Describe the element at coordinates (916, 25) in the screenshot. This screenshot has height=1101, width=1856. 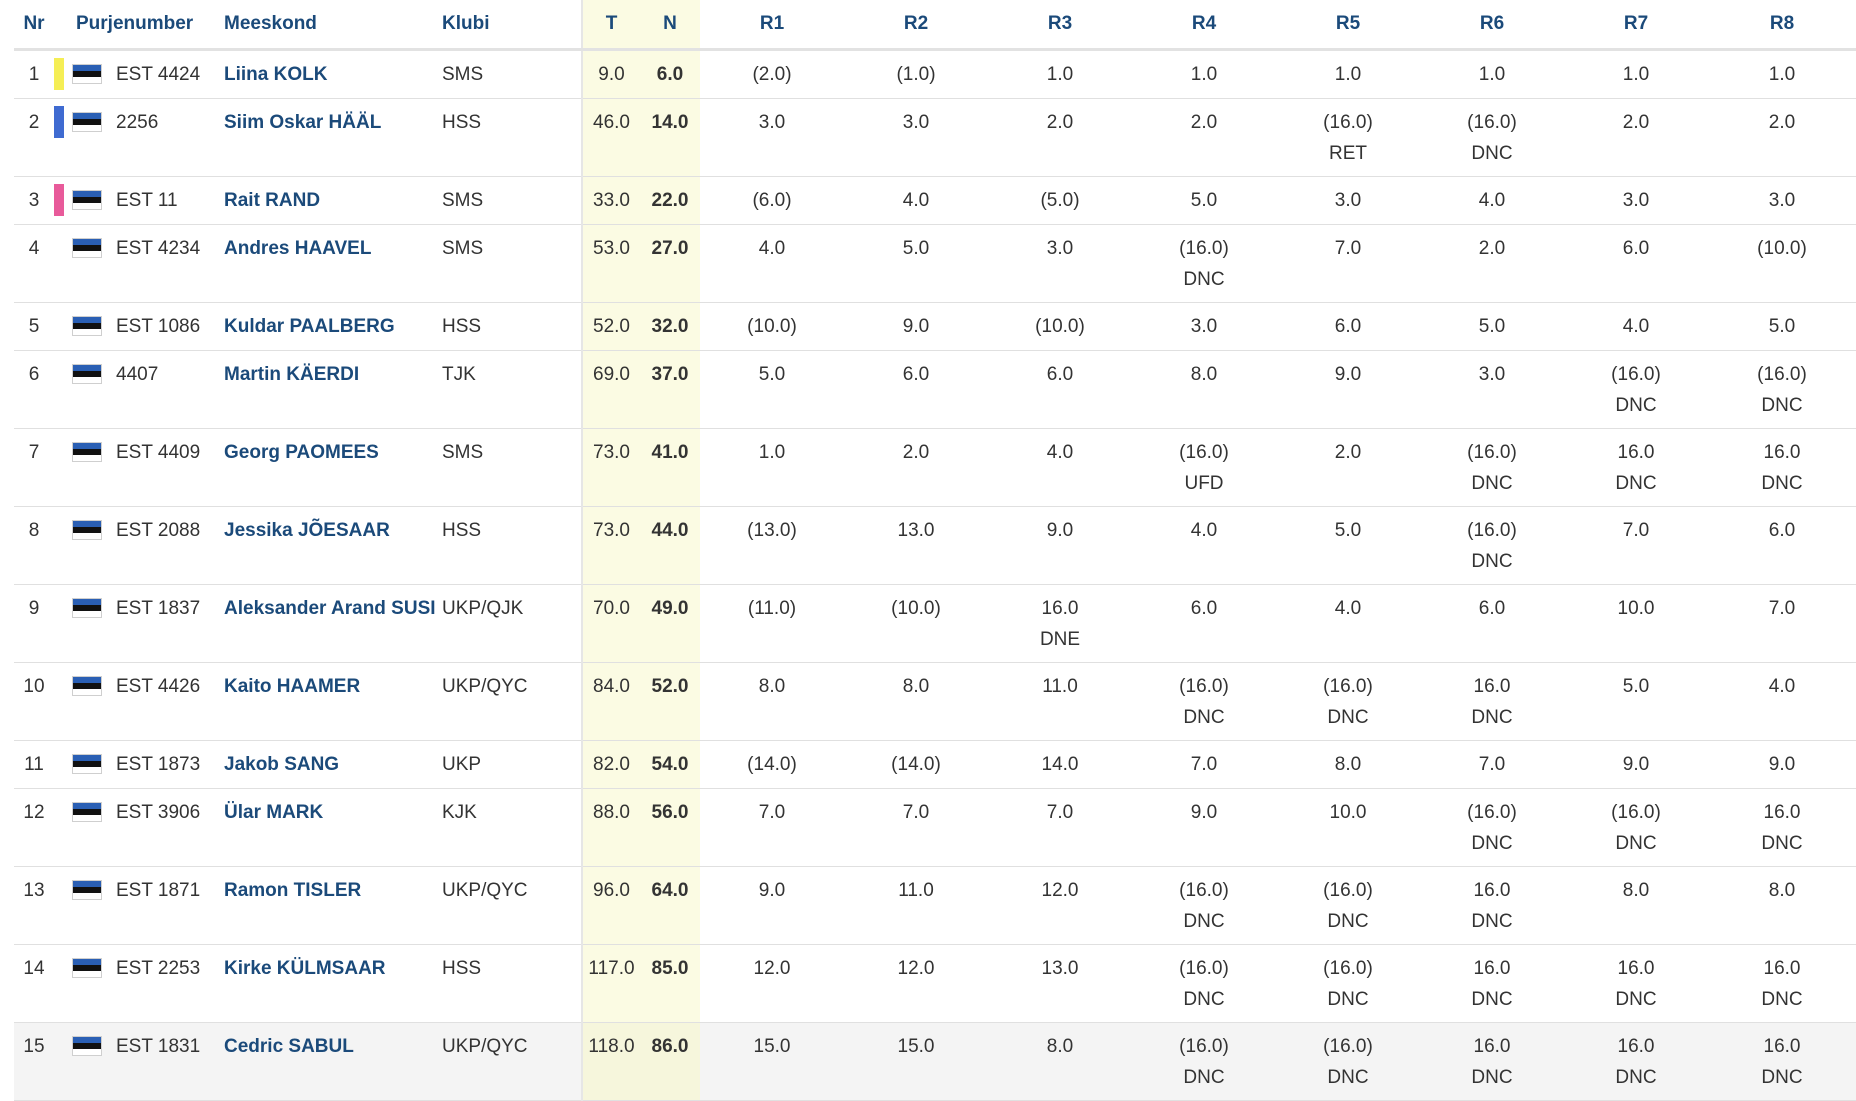
I see `header-r2: R2` at that location.